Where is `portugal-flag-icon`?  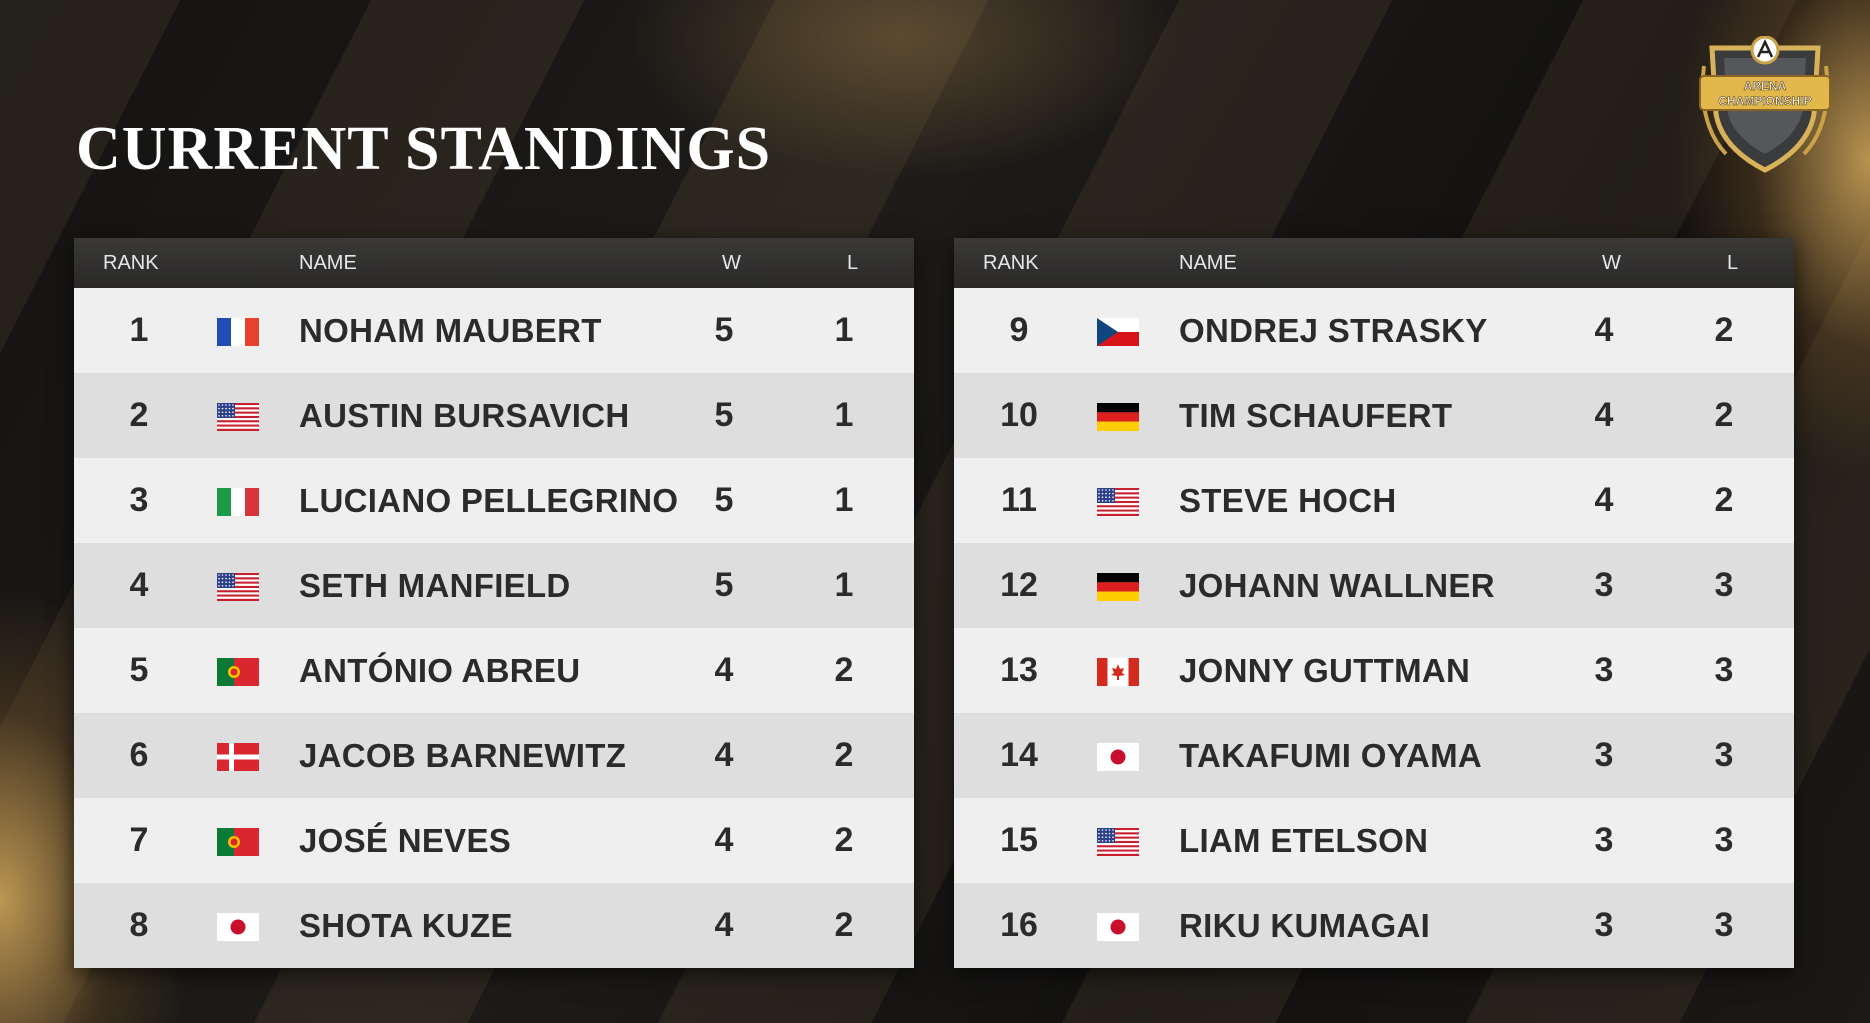 portugal-flag-icon is located at coordinates (238, 672).